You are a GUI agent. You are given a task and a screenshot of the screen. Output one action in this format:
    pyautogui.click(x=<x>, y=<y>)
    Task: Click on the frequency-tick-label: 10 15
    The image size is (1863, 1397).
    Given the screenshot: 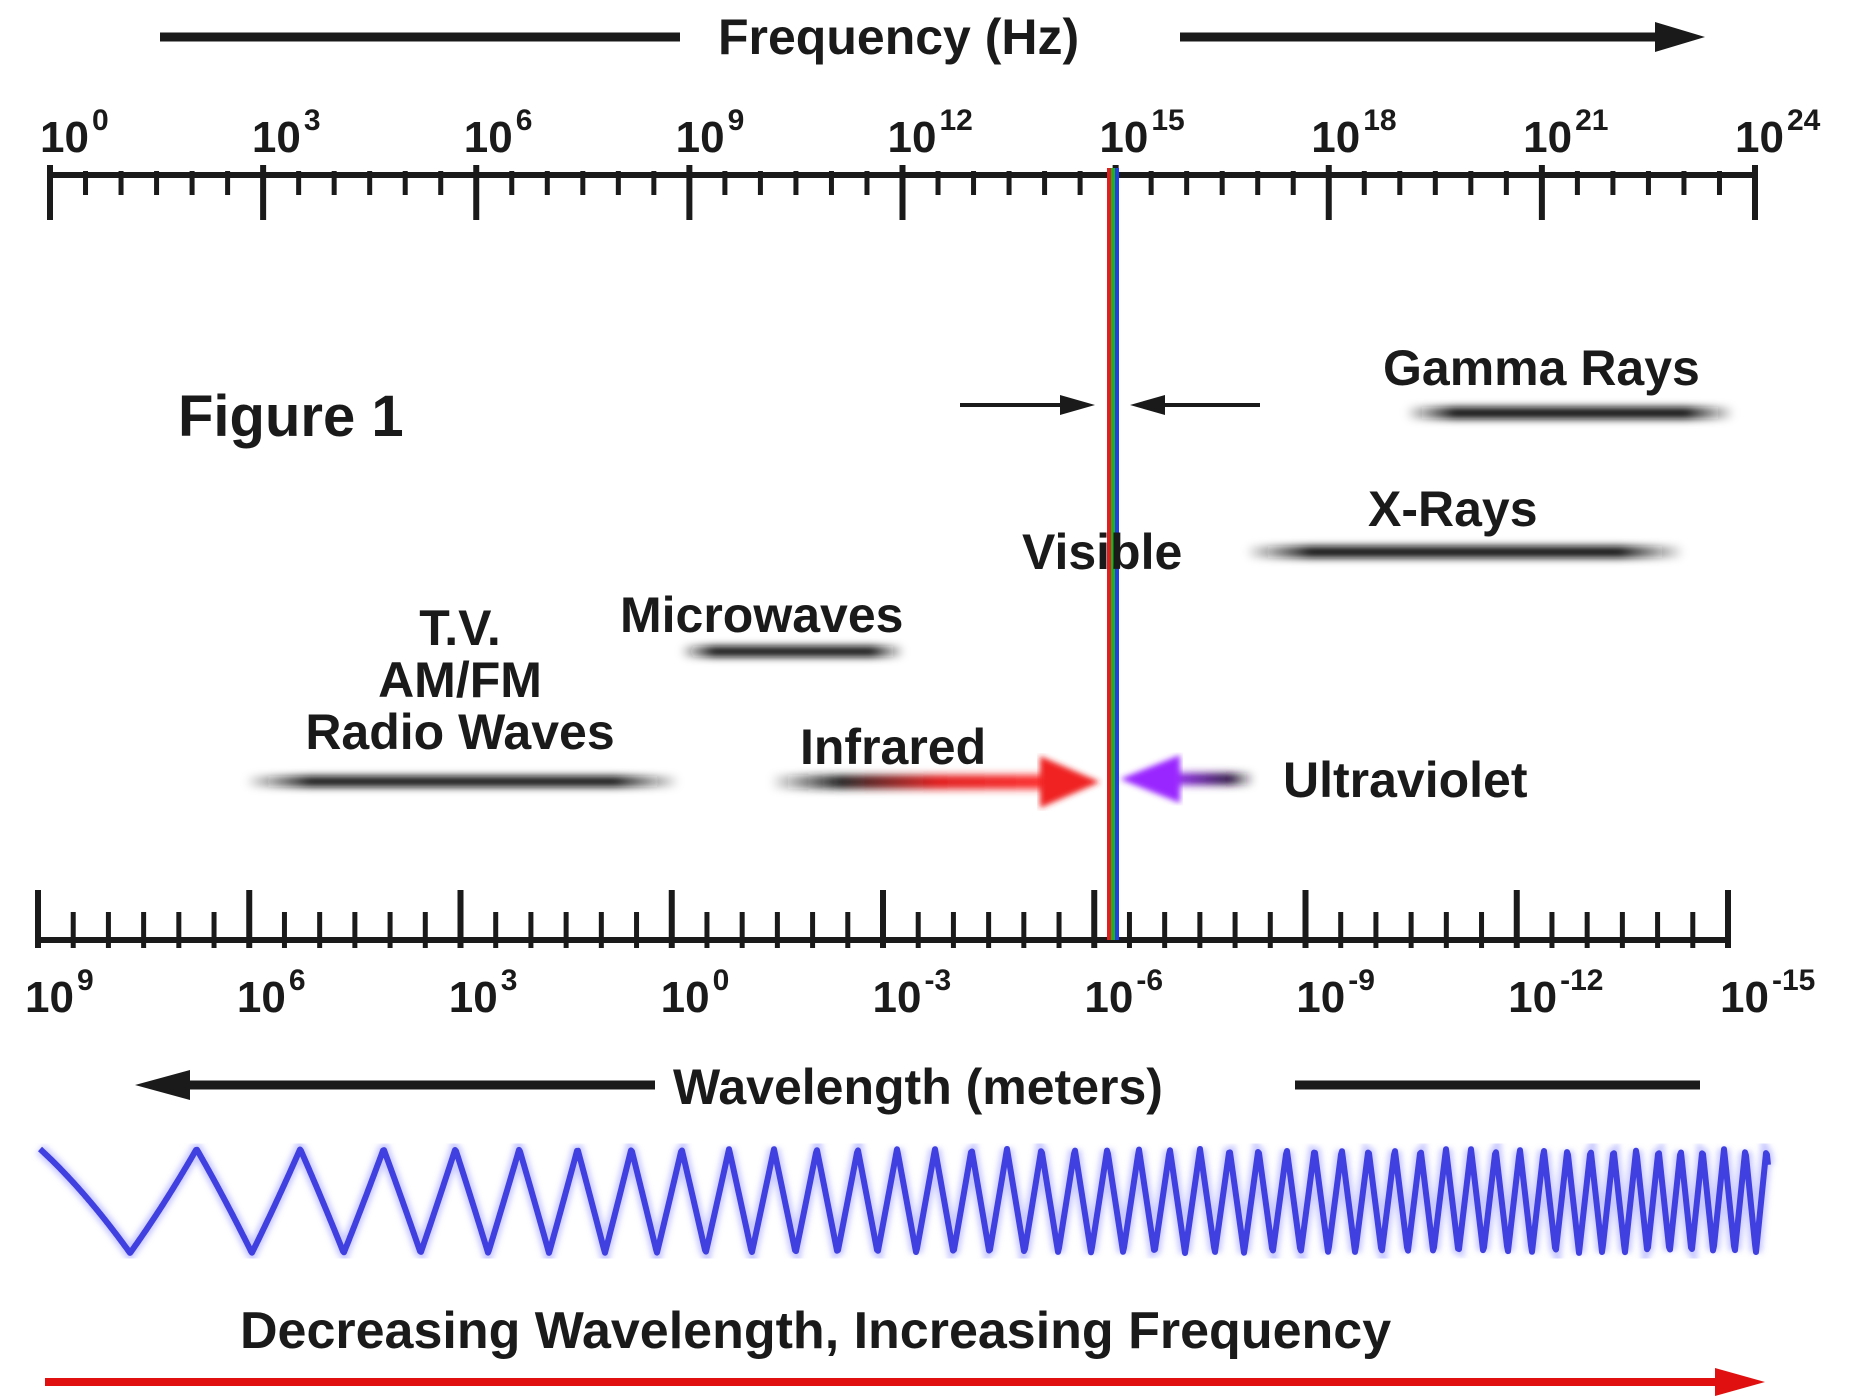 What is the action you would take?
    pyautogui.click(x=1141, y=133)
    